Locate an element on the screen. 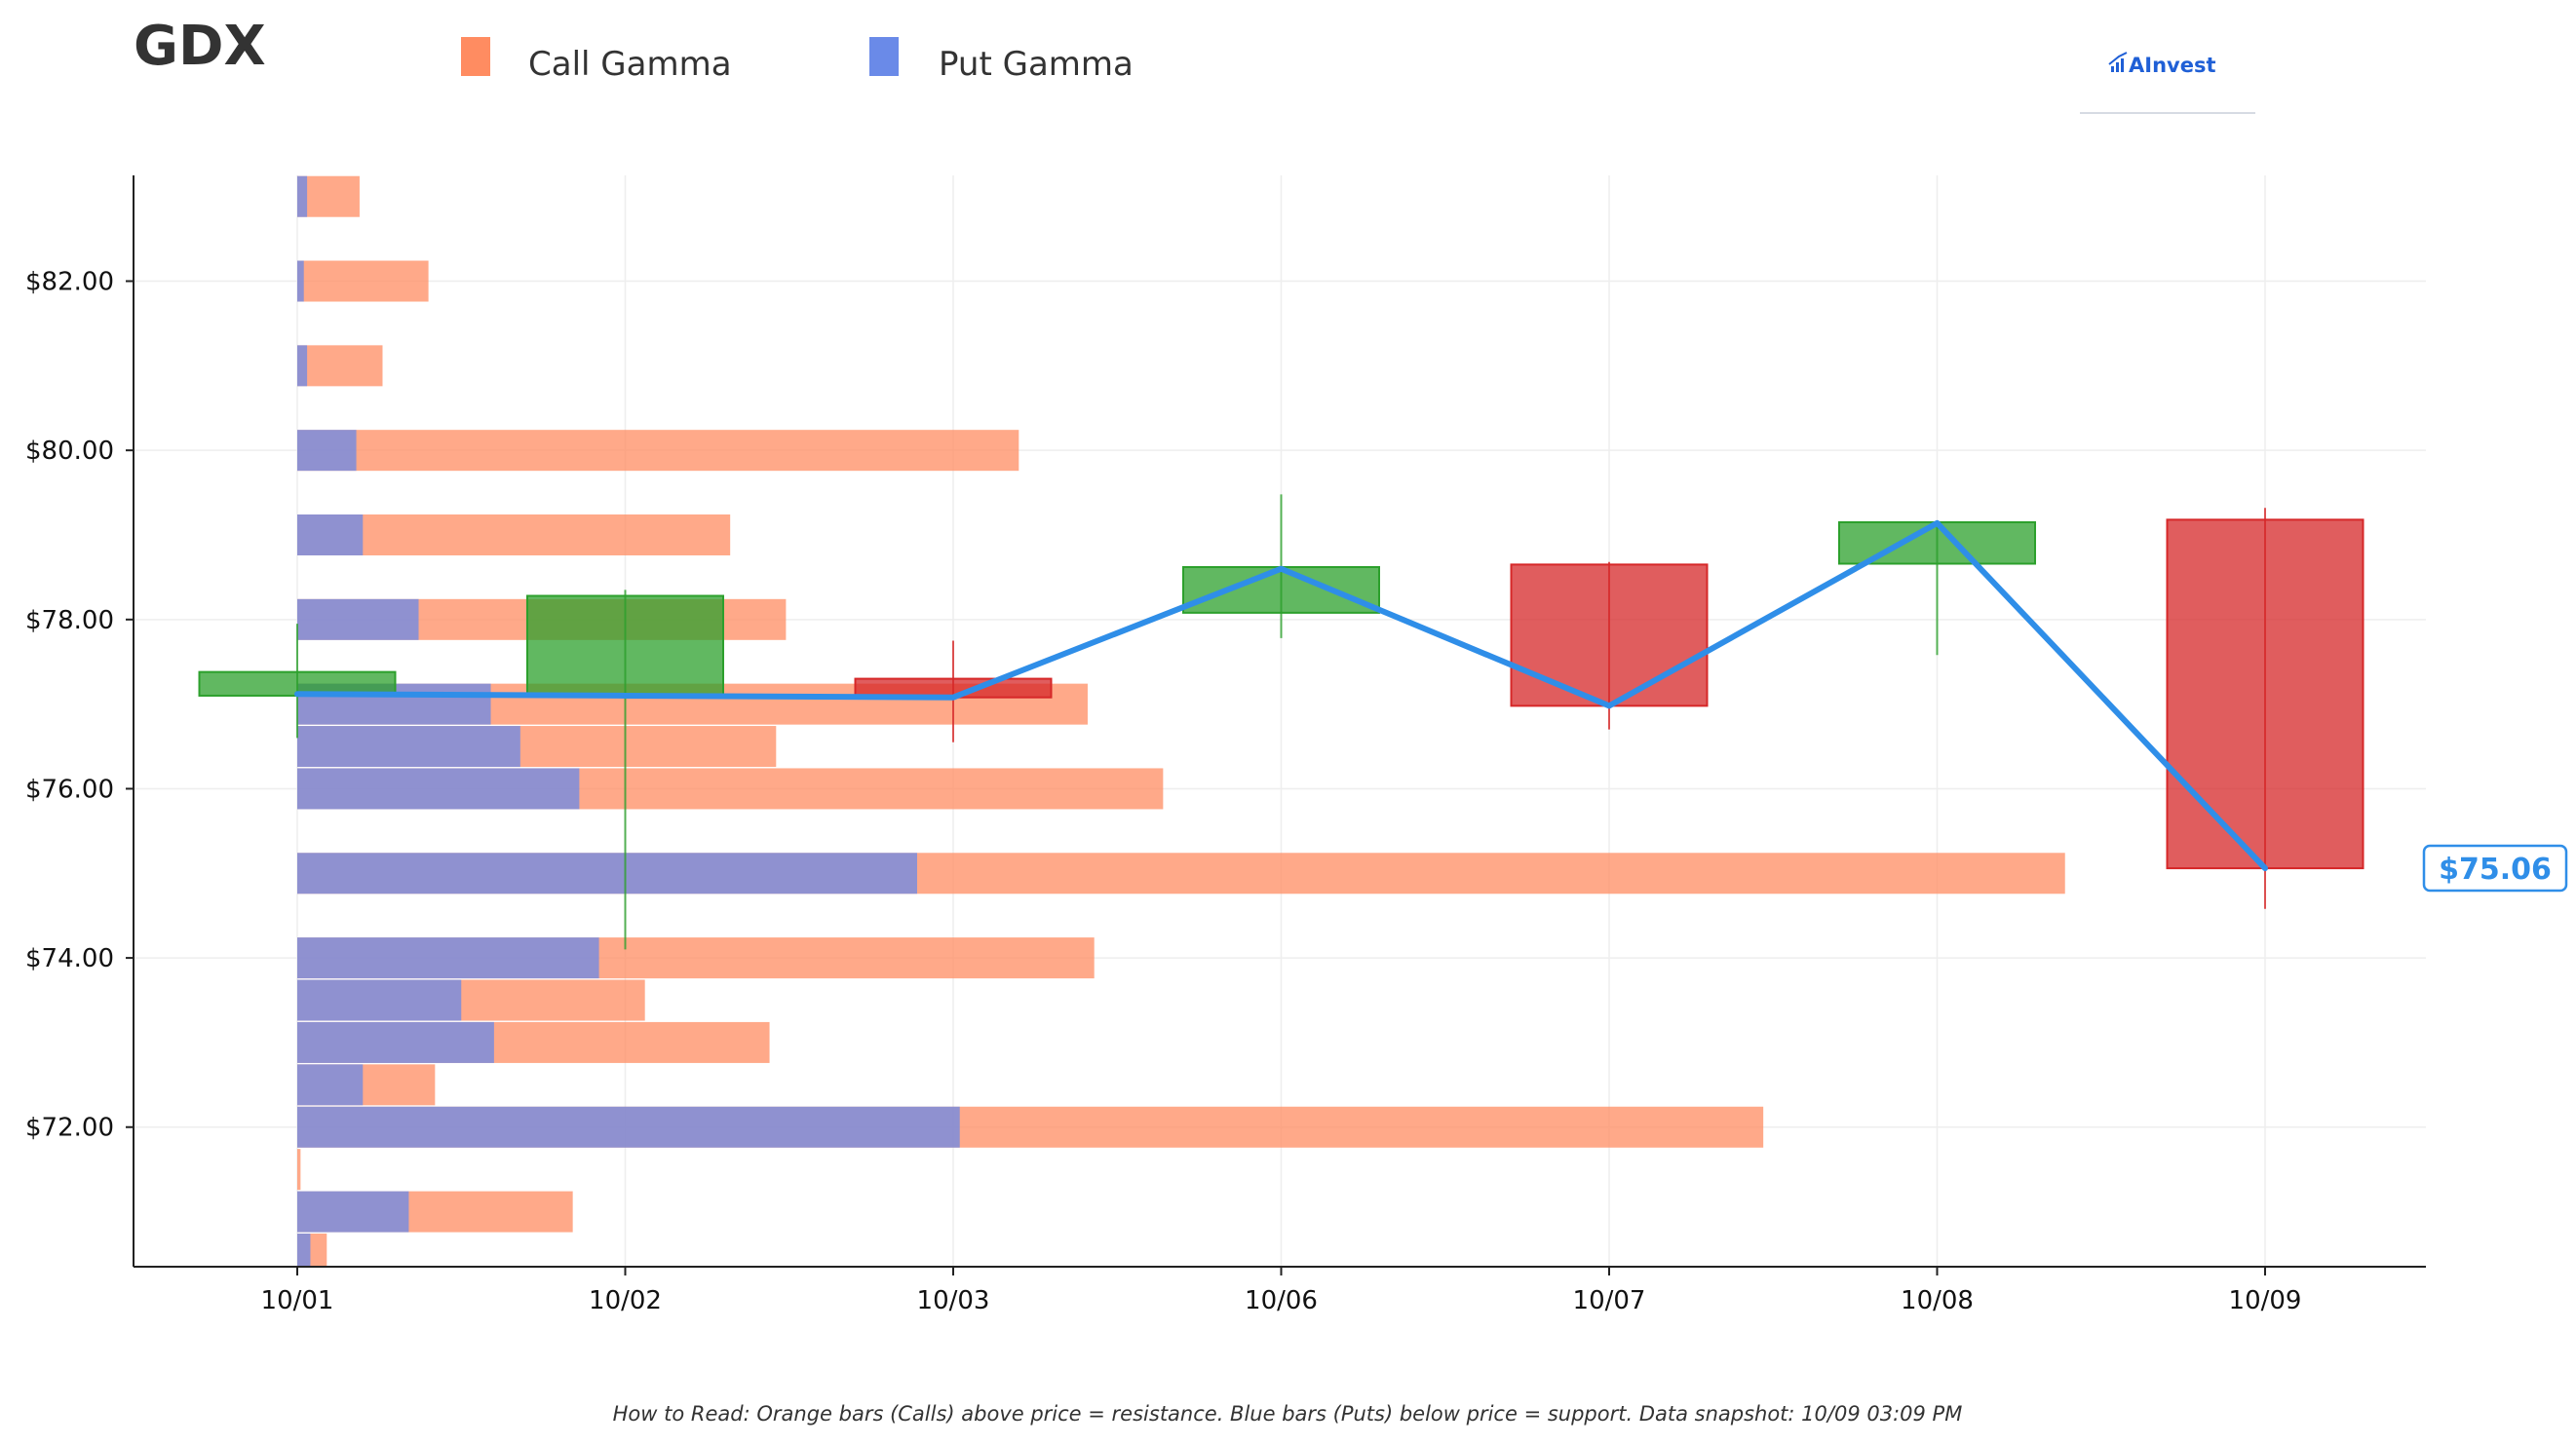  y-tick-label: $78.00 is located at coordinates (69, 620).